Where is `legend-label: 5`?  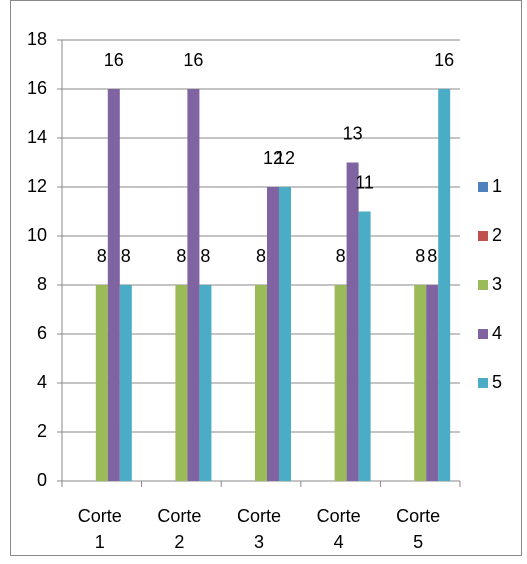 legend-label: 5 is located at coordinates (497, 382).